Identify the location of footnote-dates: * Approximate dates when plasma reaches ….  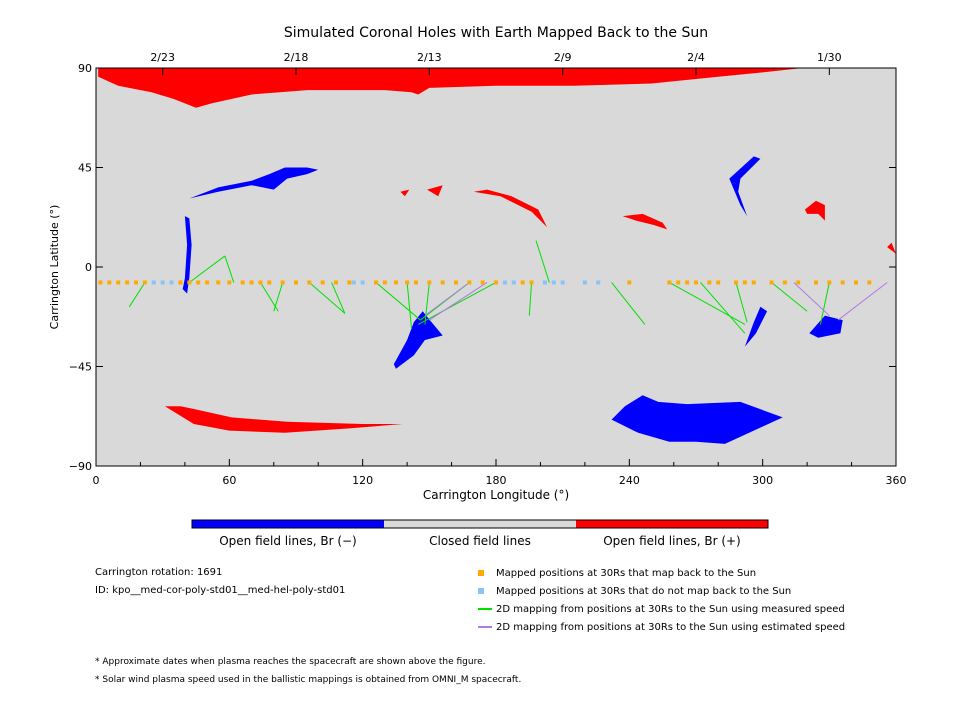
(290, 662).